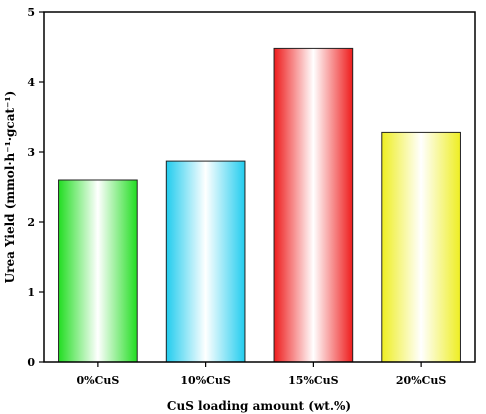  What do you see at coordinates (313, 380) in the screenshot?
I see `x-tick-label: 15%CuS` at bounding box center [313, 380].